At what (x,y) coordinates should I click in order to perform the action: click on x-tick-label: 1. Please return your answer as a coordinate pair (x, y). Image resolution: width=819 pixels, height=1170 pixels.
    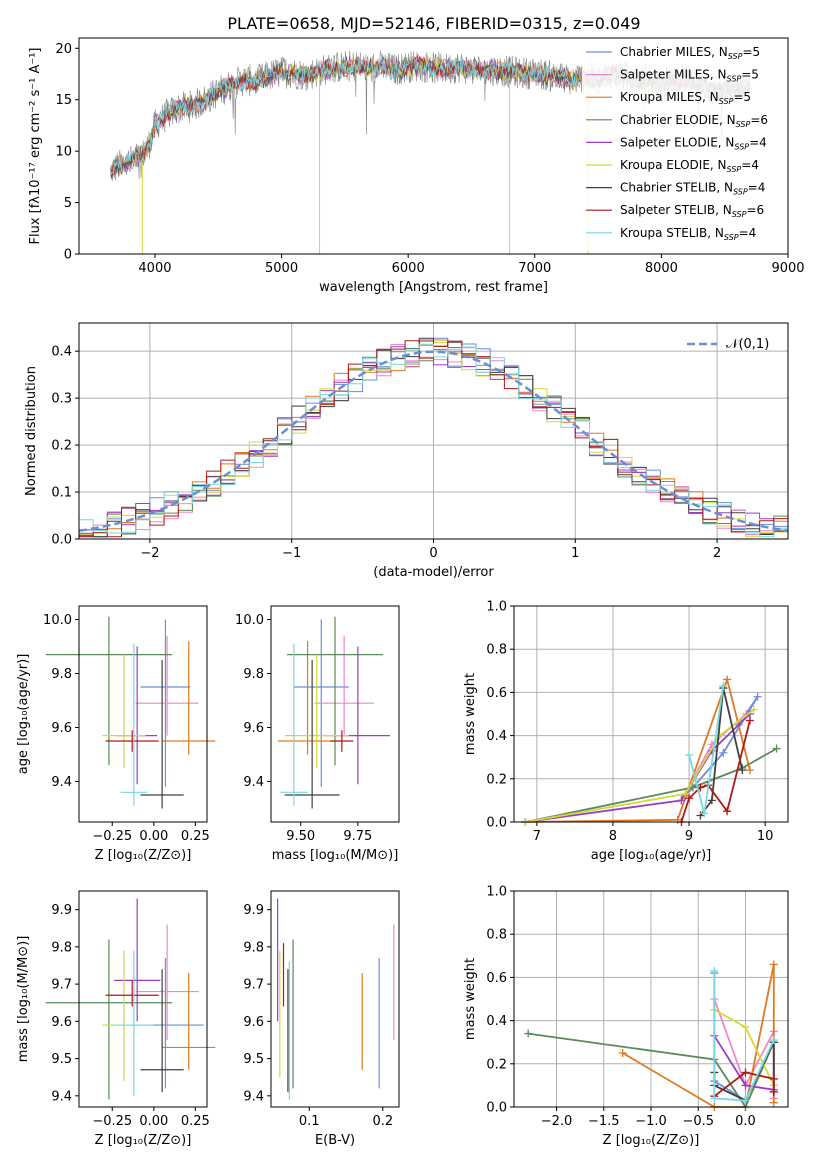
    Looking at the image, I should click on (575, 553).